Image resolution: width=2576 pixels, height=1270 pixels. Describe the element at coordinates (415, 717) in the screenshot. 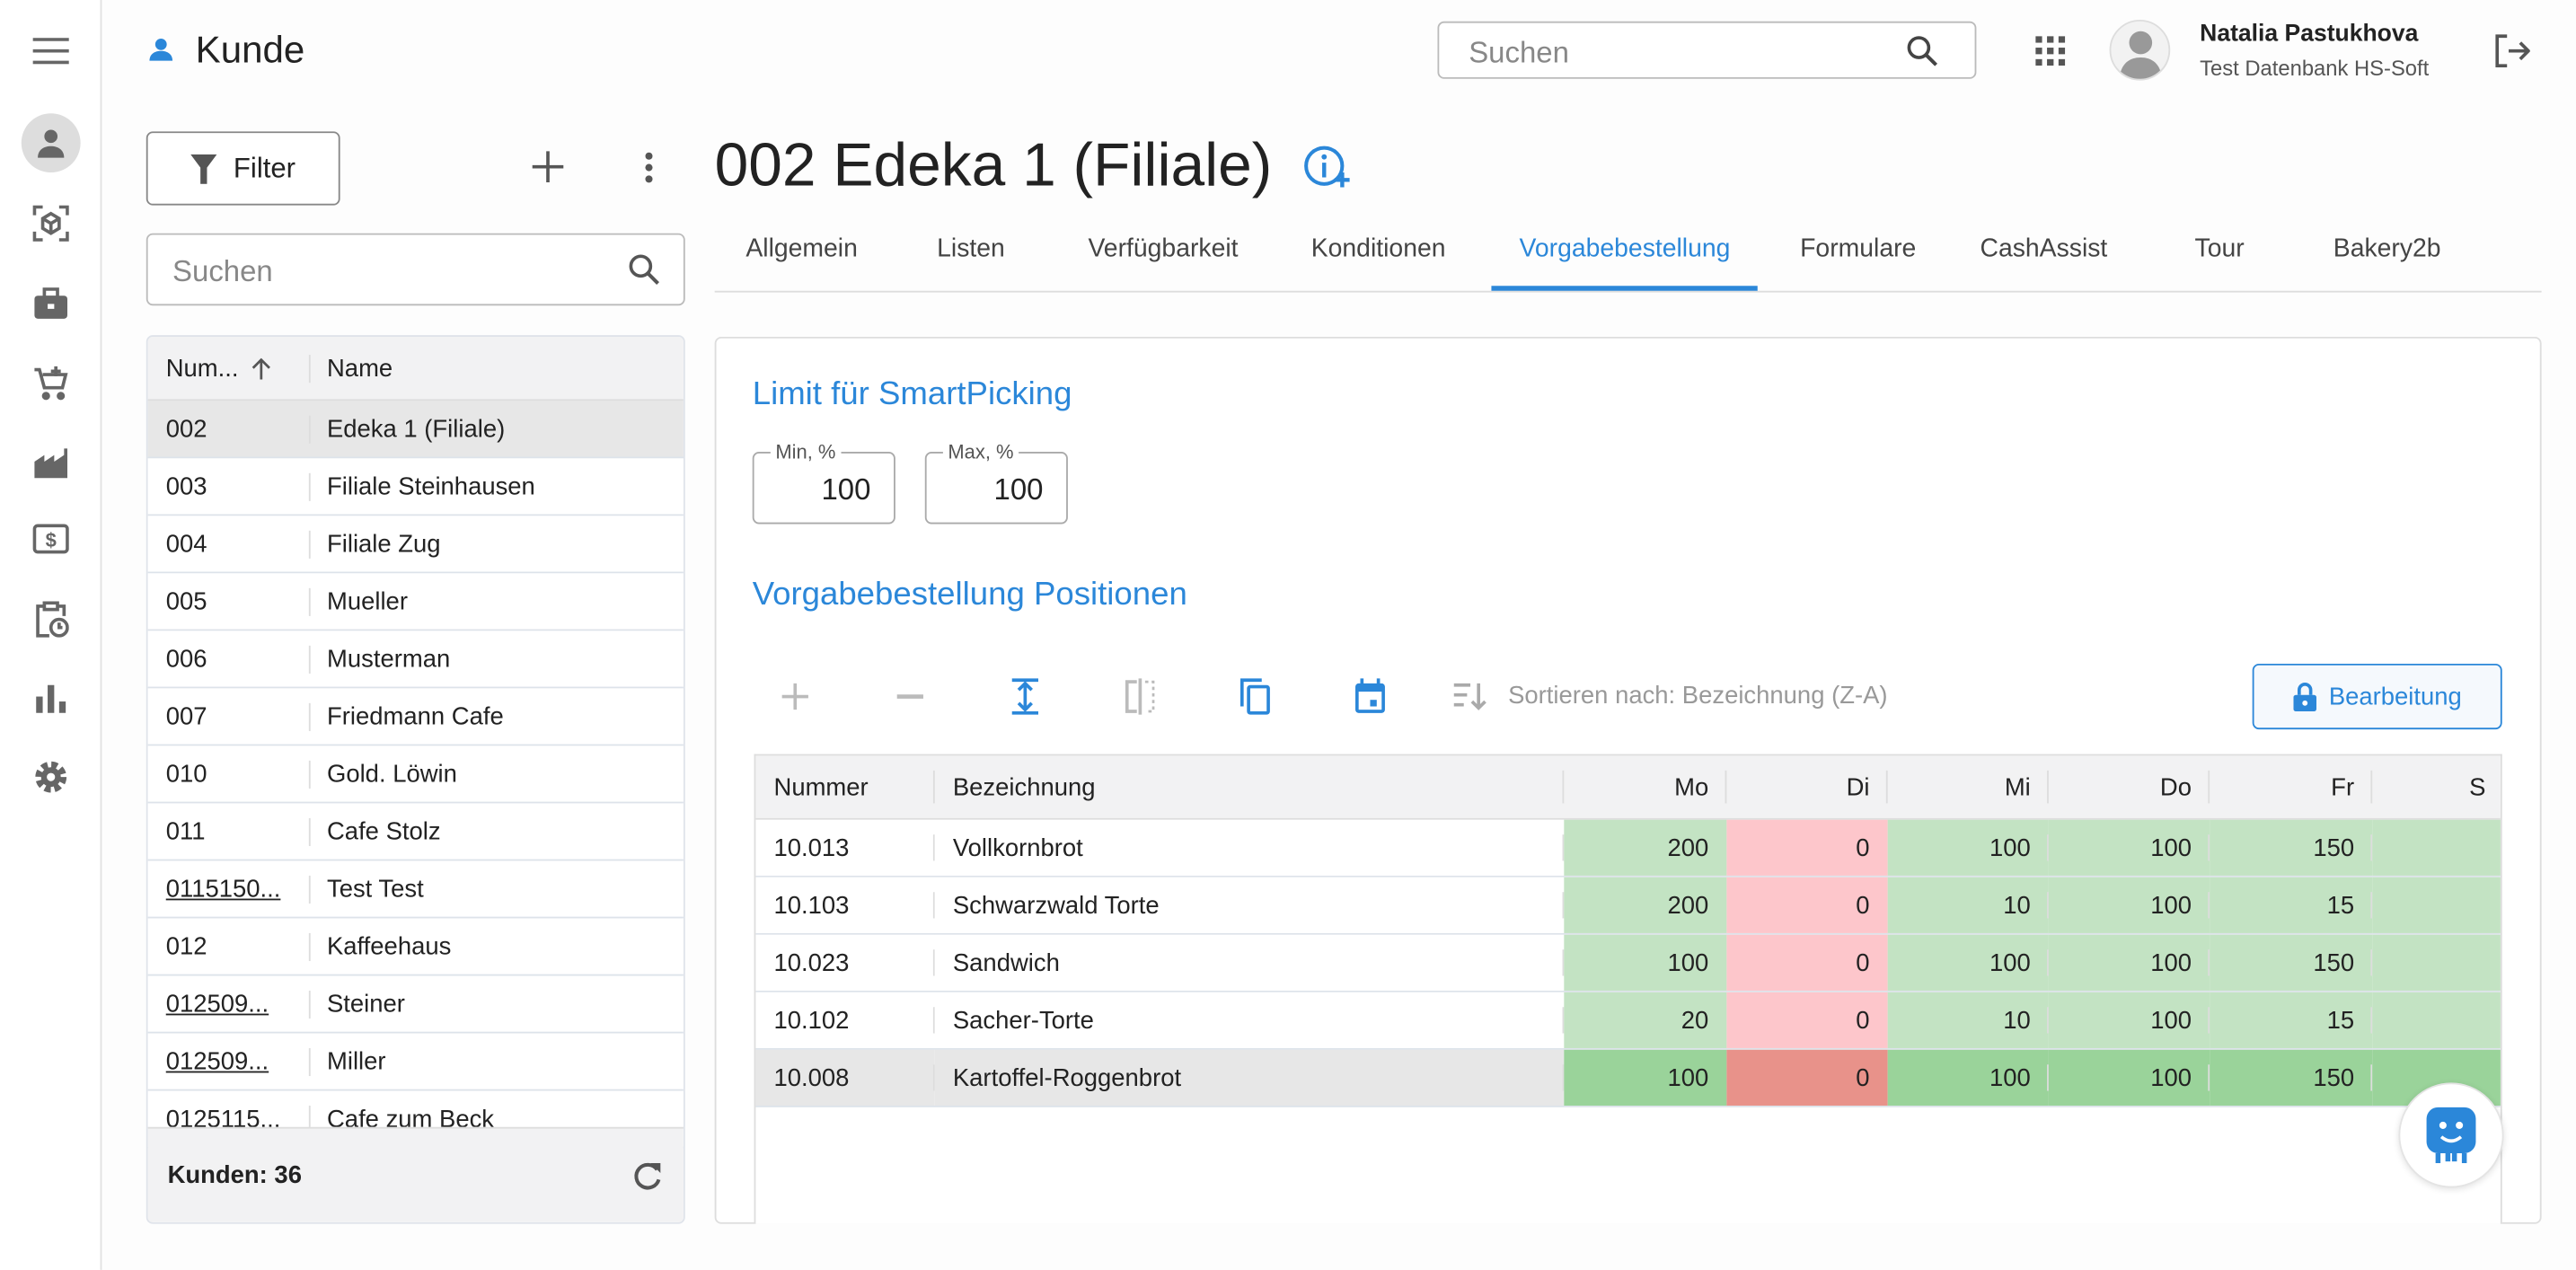

I see `table-row: 007 Friedmann Cafe` at that location.